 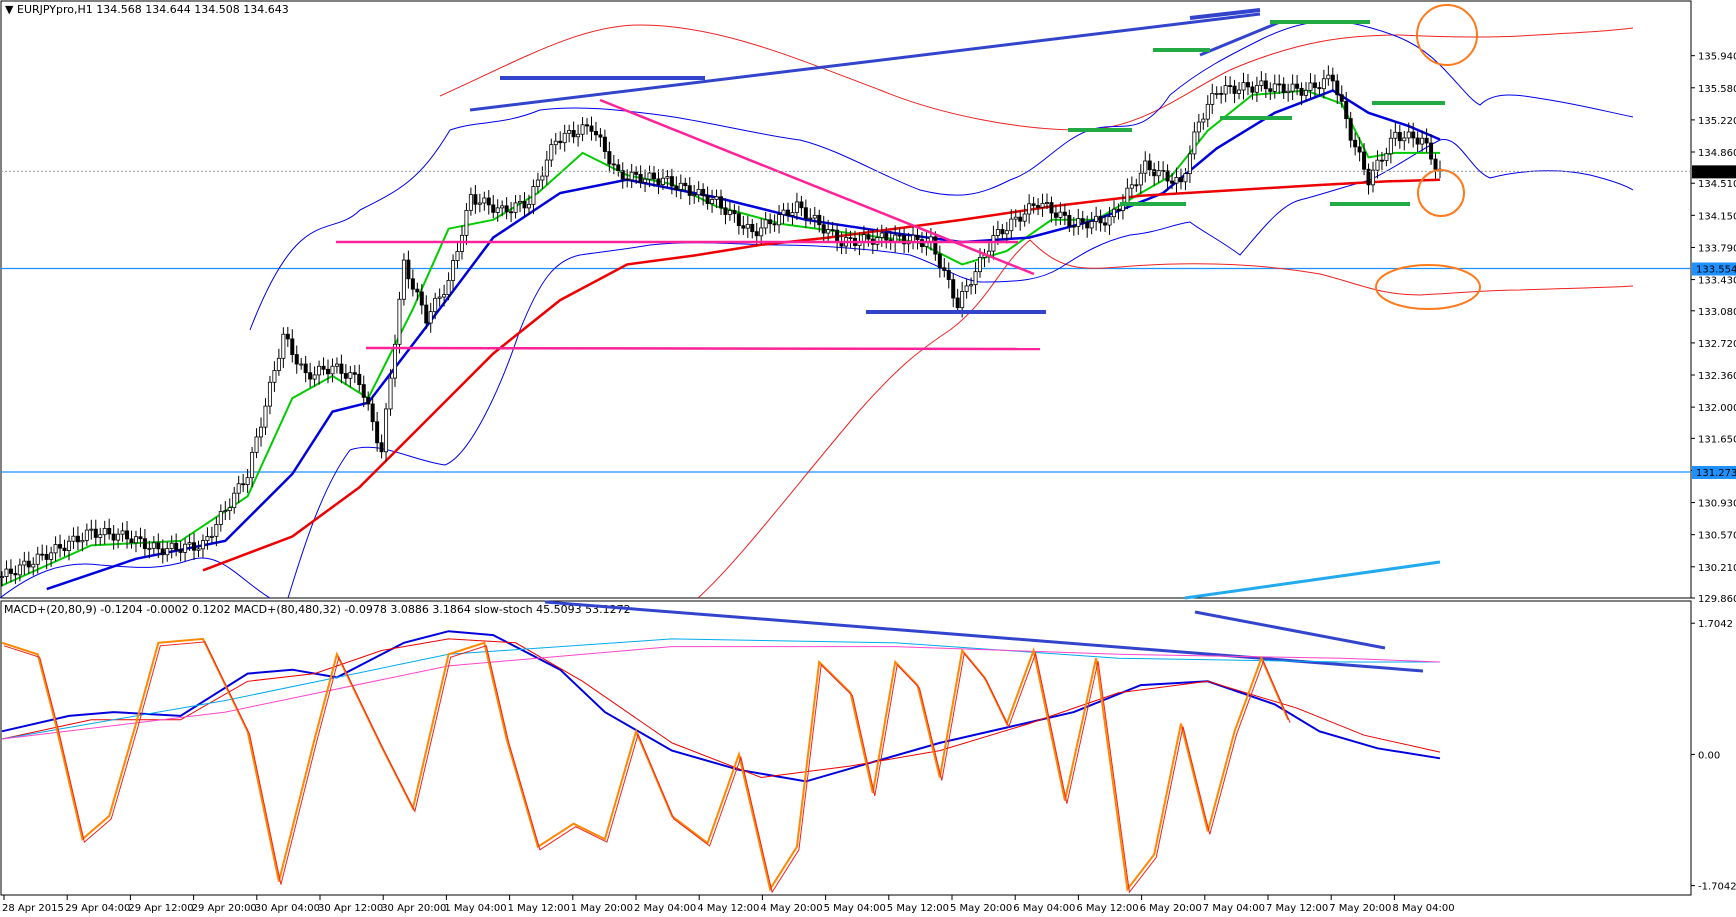 What do you see at coordinates (728, 908) in the screenshot?
I see `time-tick-label: 4 May 12:00` at bounding box center [728, 908].